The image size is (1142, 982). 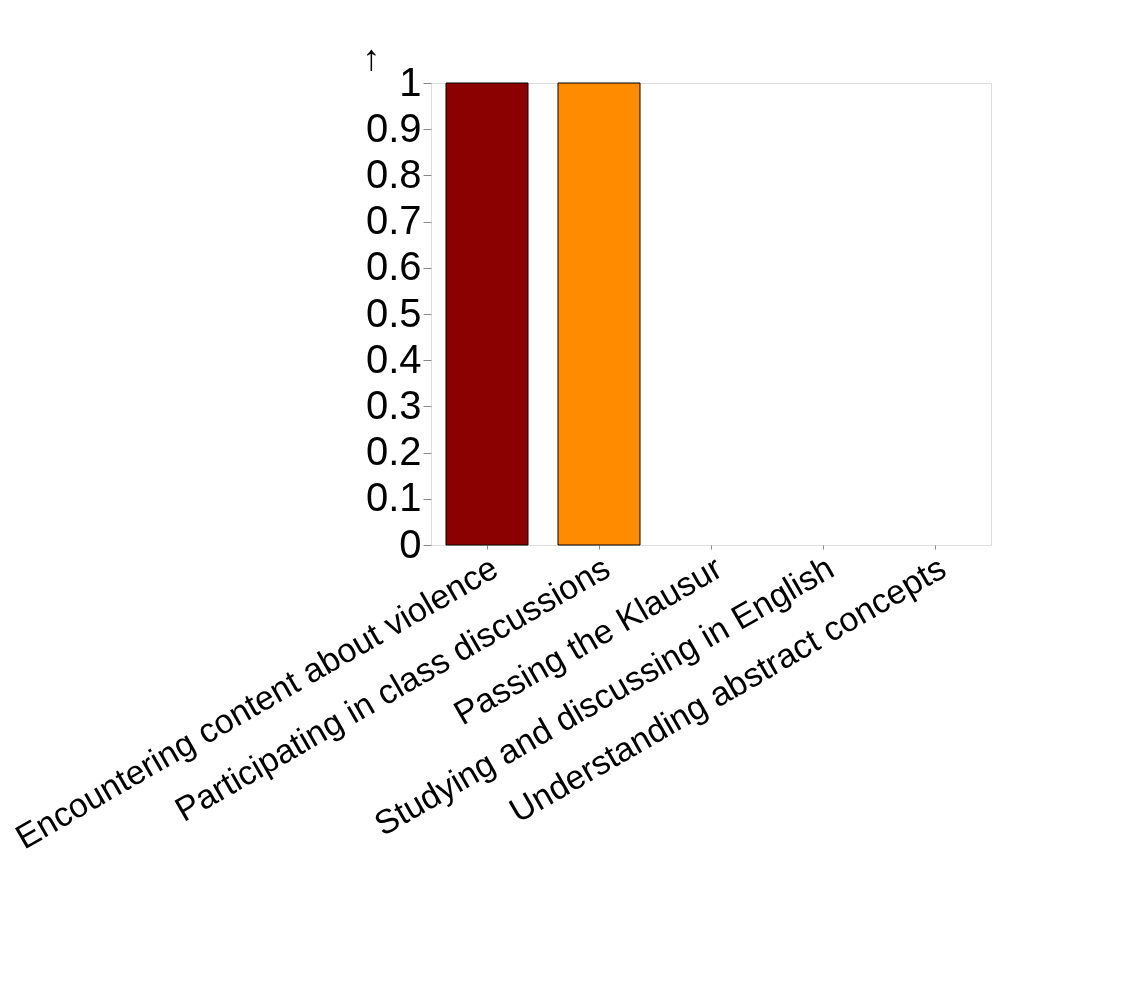 What do you see at coordinates (393, 312) in the screenshot?
I see `y-tick-label: 0.5` at bounding box center [393, 312].